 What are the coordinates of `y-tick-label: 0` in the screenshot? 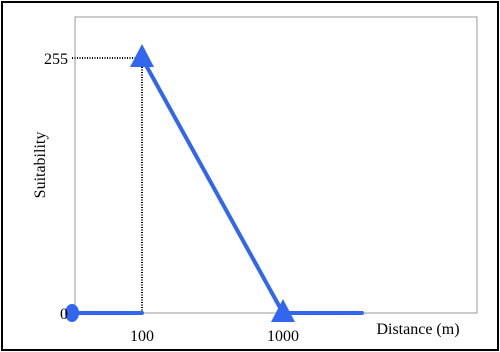 It's located at (64, 314).